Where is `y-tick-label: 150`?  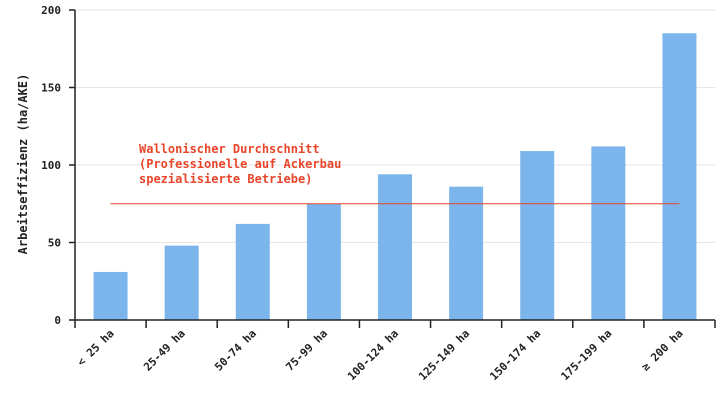 y-tick-label: 150 is located at coordinates (51, 88).